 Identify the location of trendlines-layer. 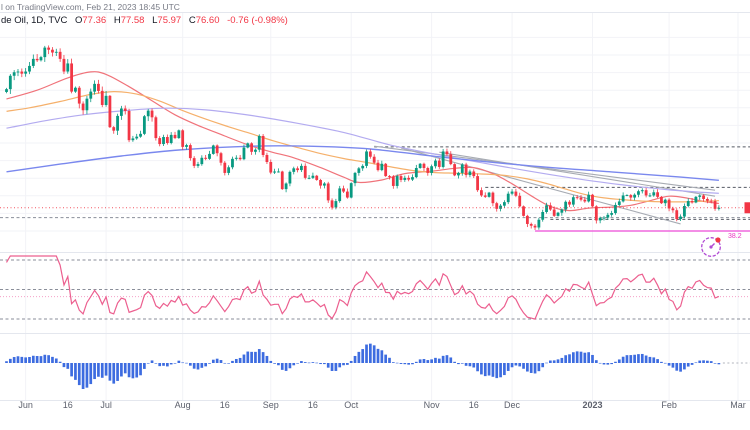
(545, 185).